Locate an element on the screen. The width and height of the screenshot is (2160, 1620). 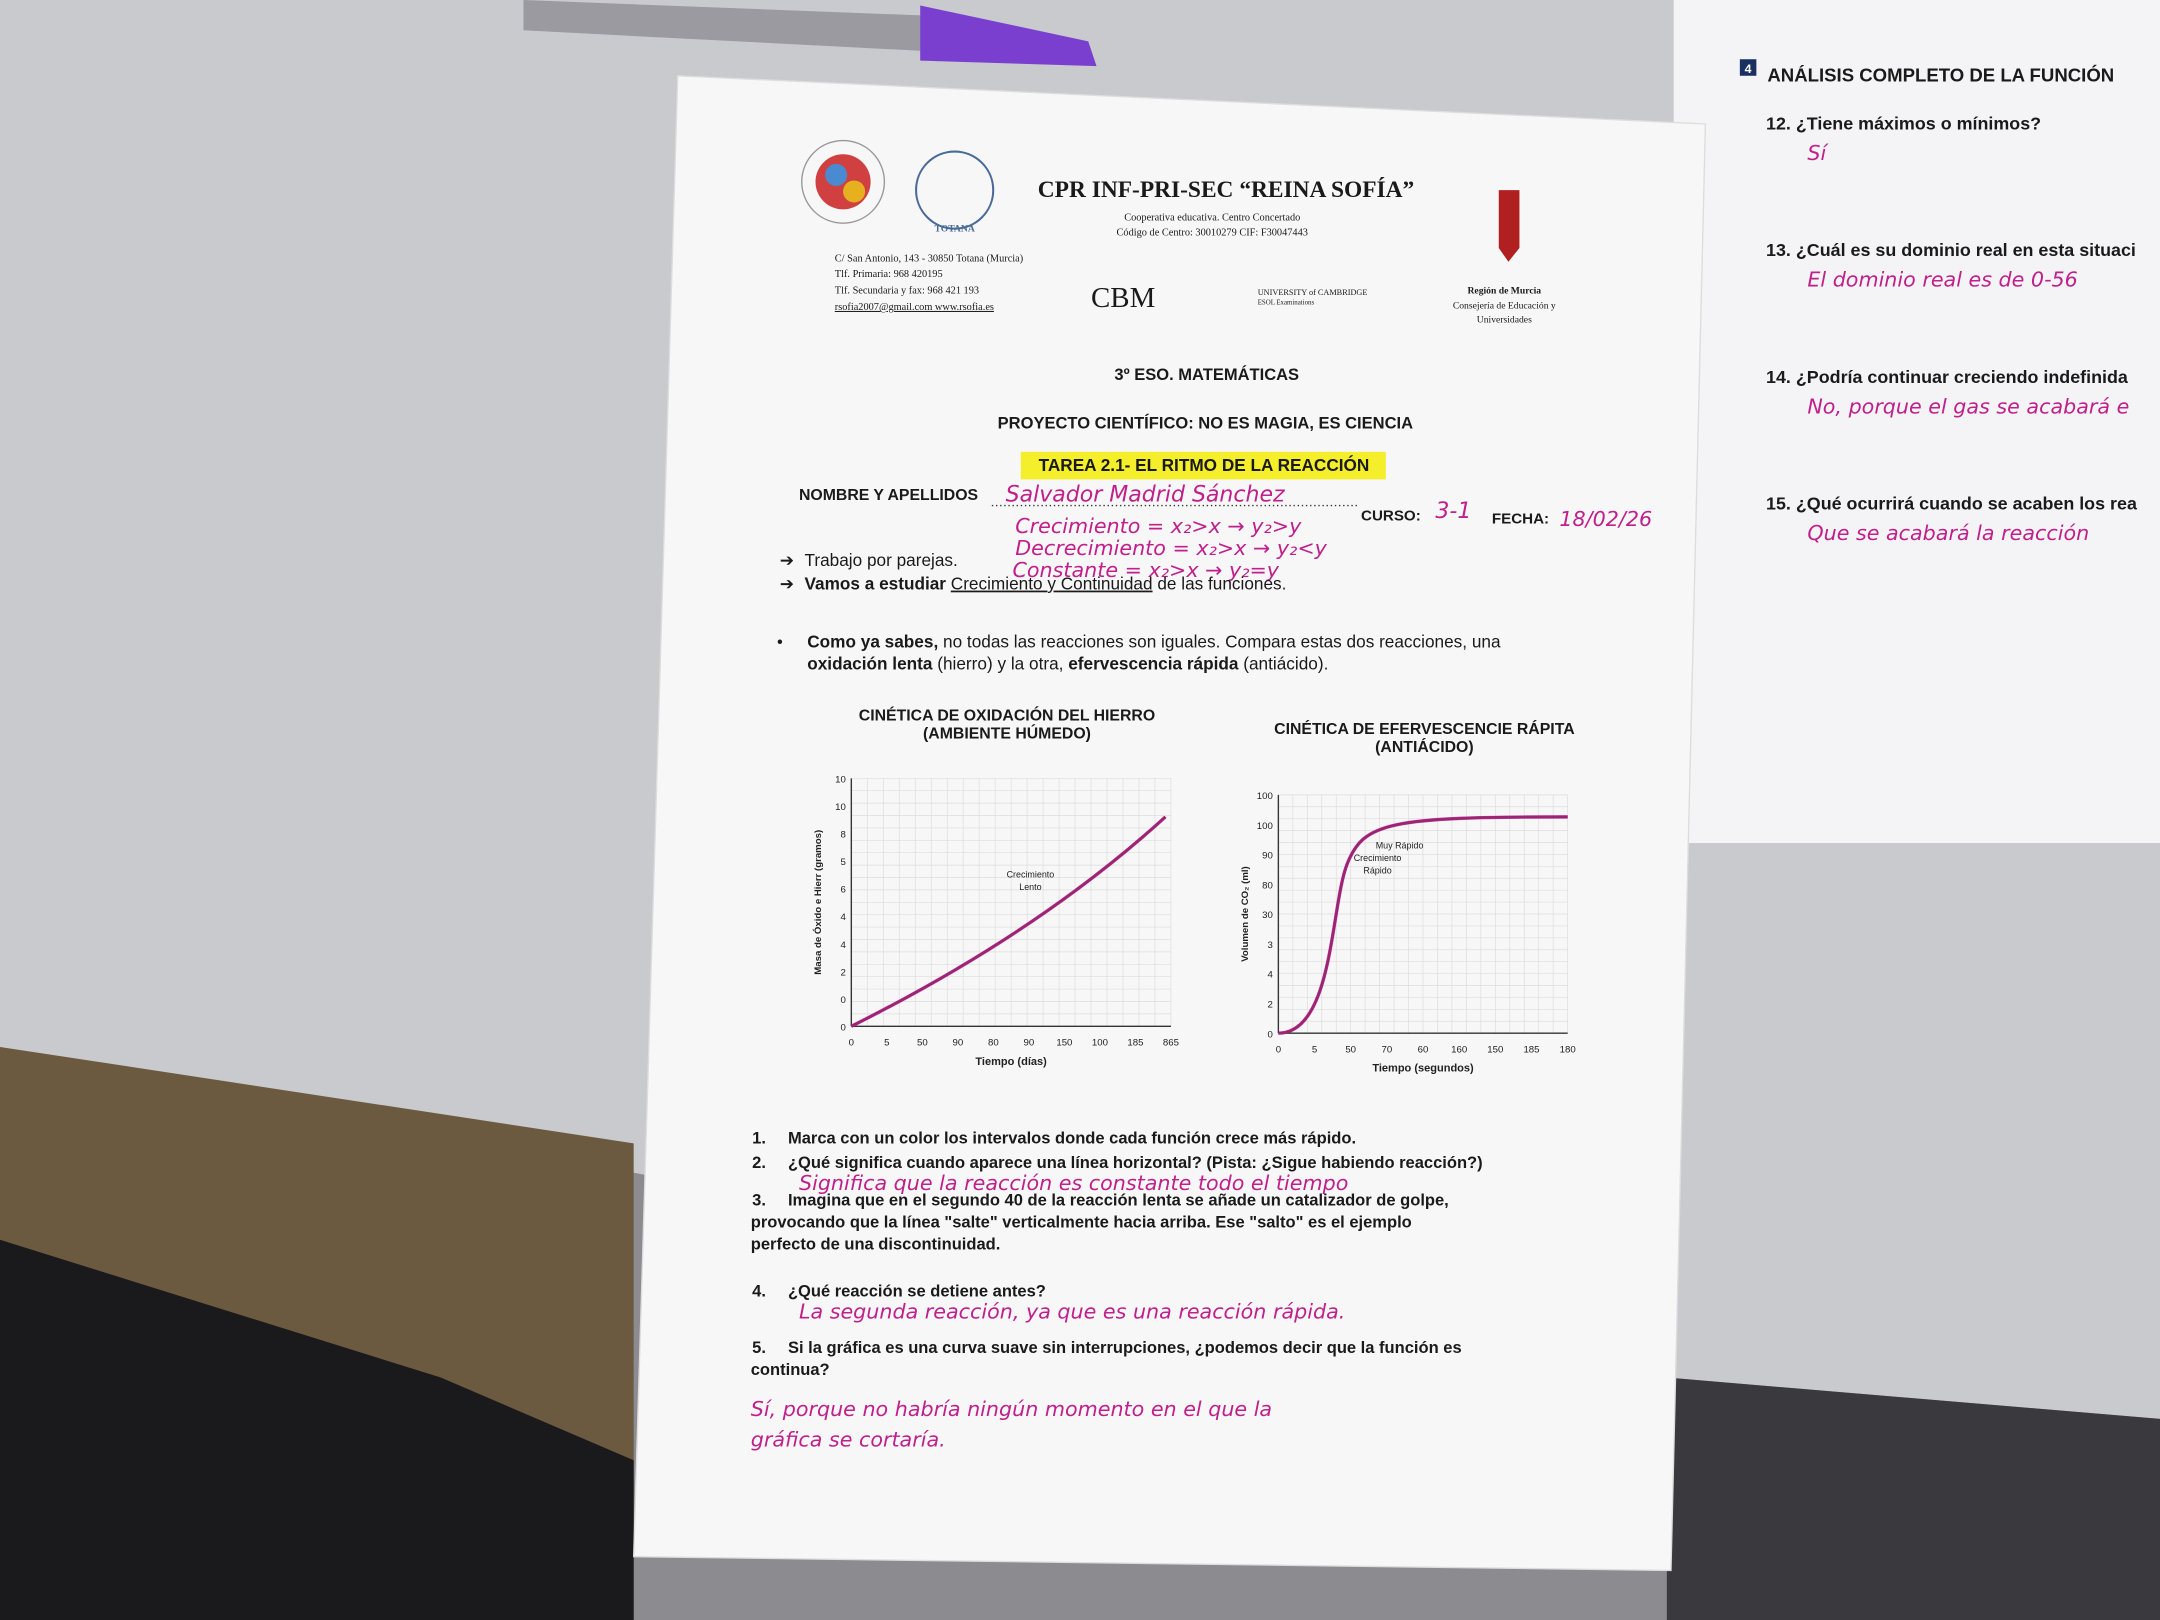
intro-part: (hierro) y la otra, is located at coordinates (1000, 663).